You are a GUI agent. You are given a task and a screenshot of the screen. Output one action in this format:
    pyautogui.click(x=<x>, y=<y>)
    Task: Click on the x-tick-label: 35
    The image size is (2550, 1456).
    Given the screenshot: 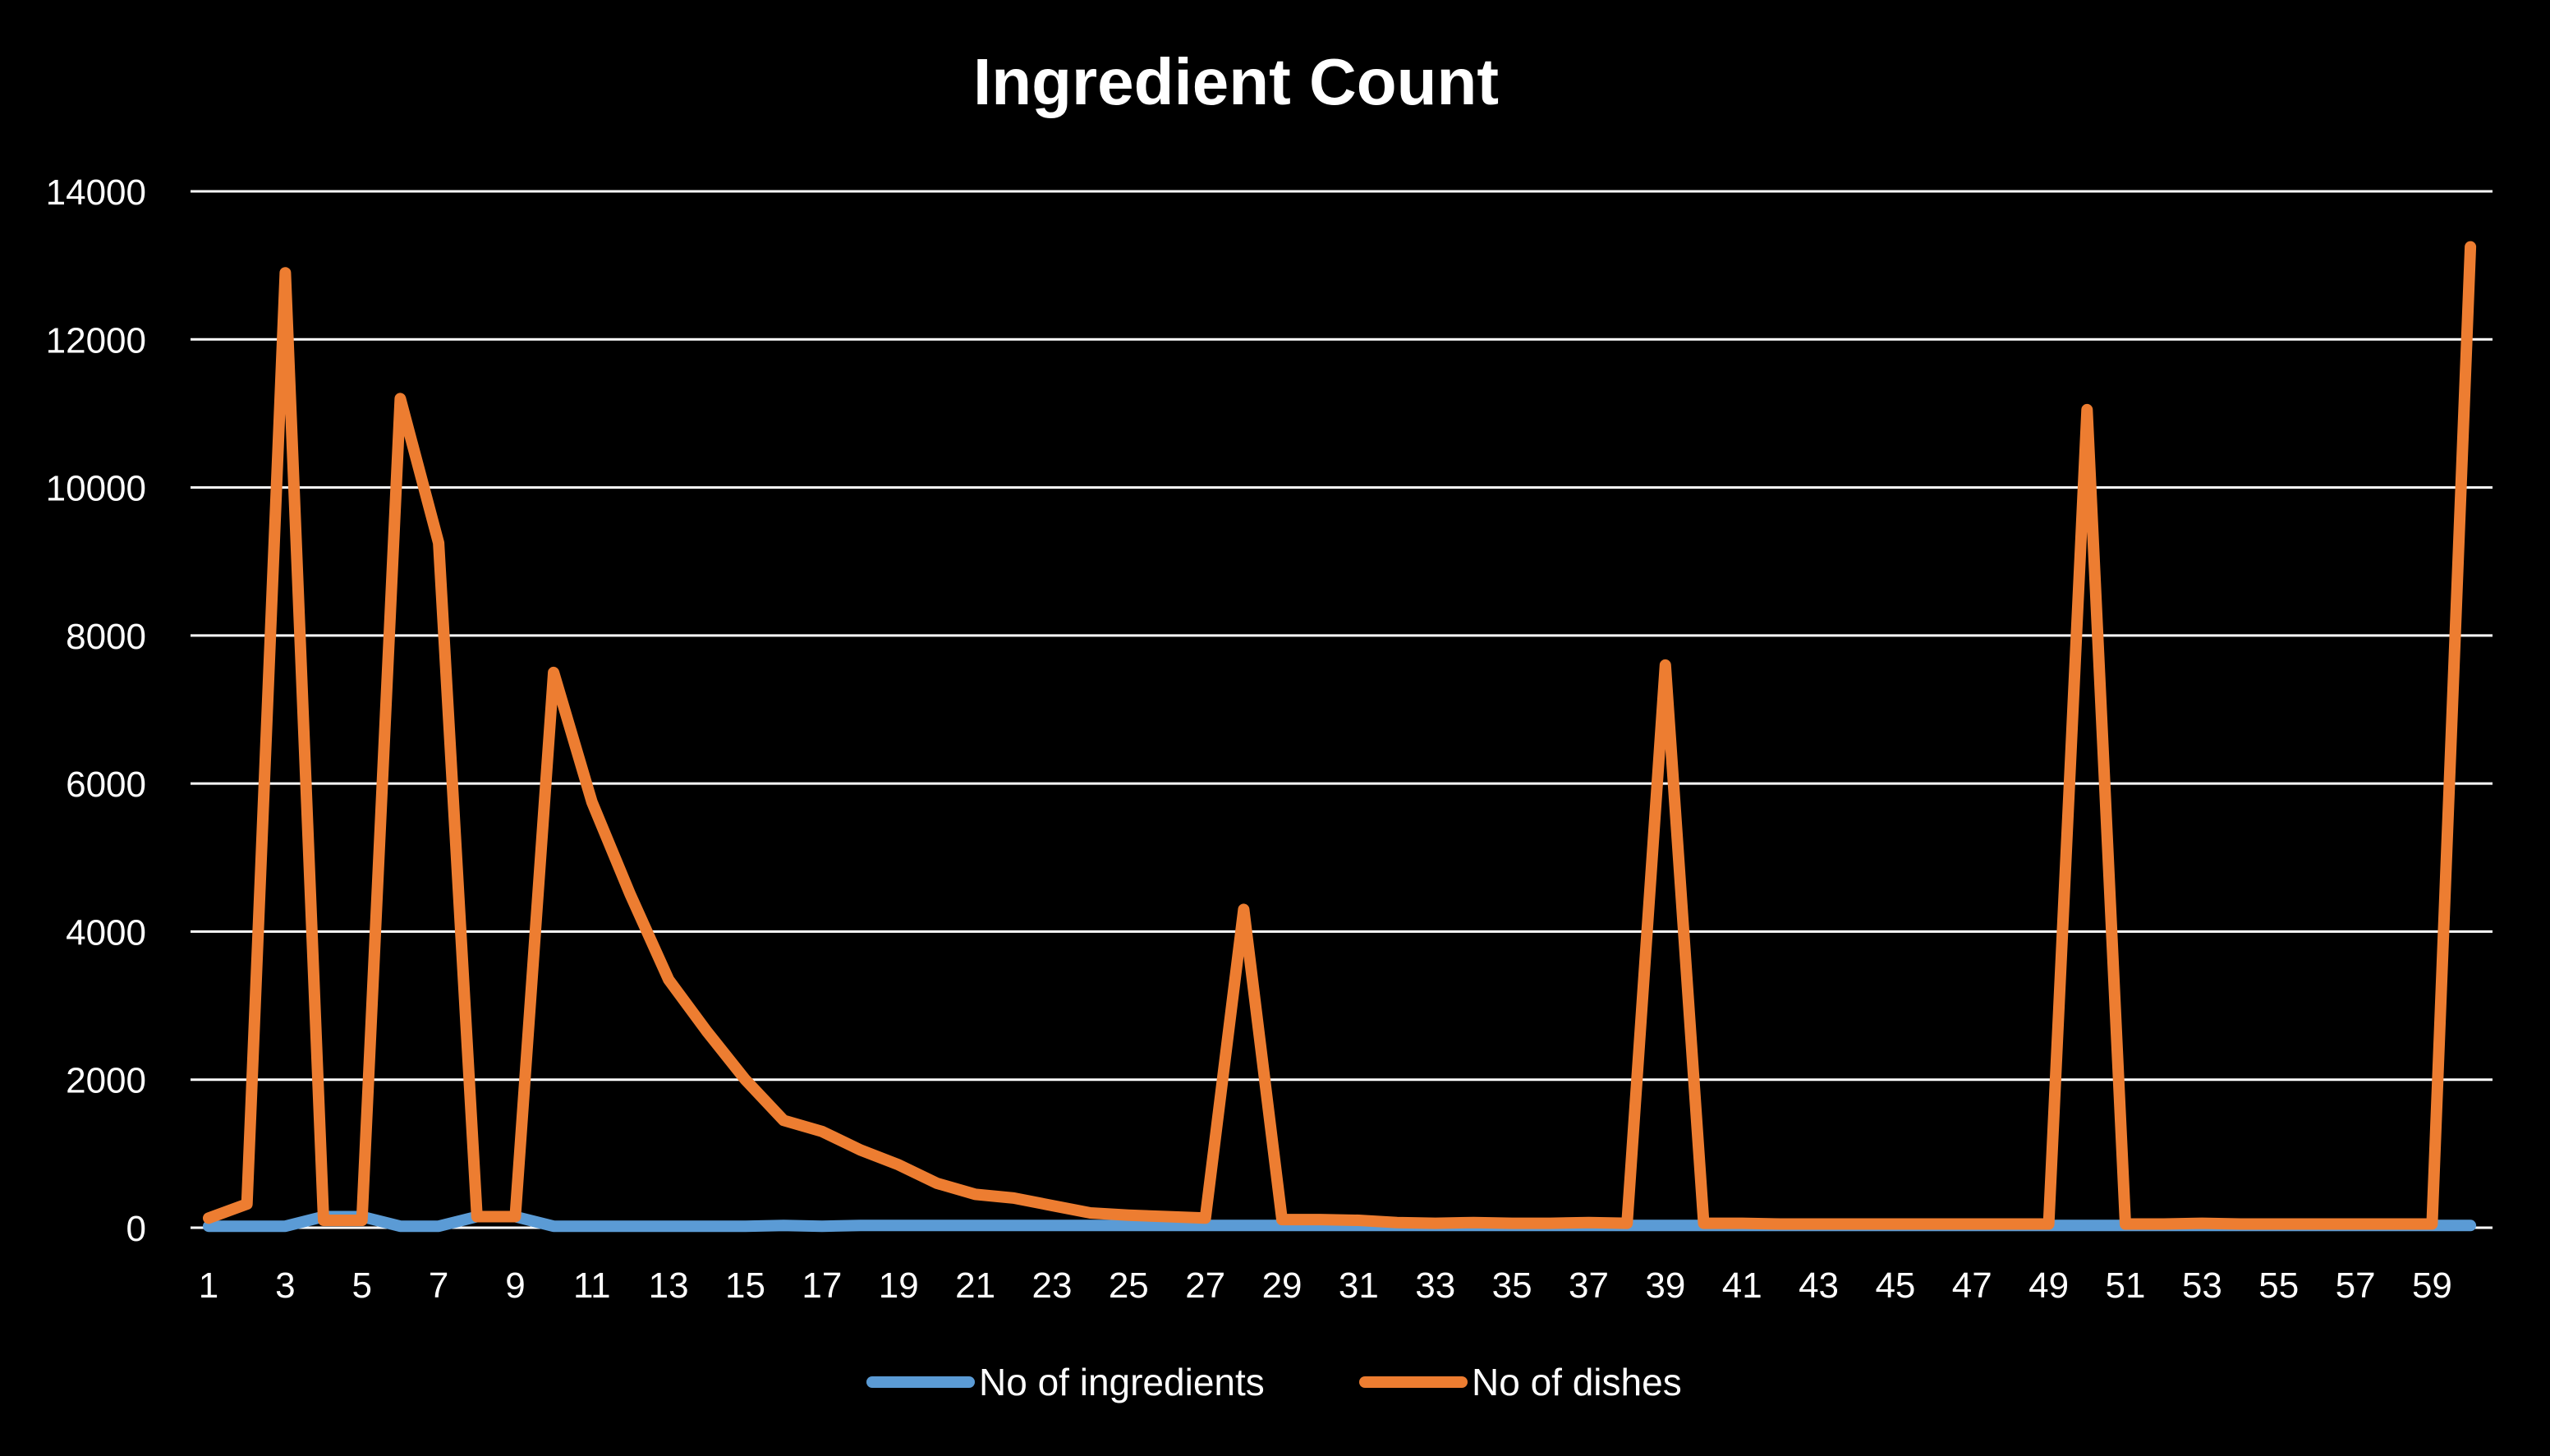 What is the action you would take?
    pyautogui.click(x=1512, y=1285)
    